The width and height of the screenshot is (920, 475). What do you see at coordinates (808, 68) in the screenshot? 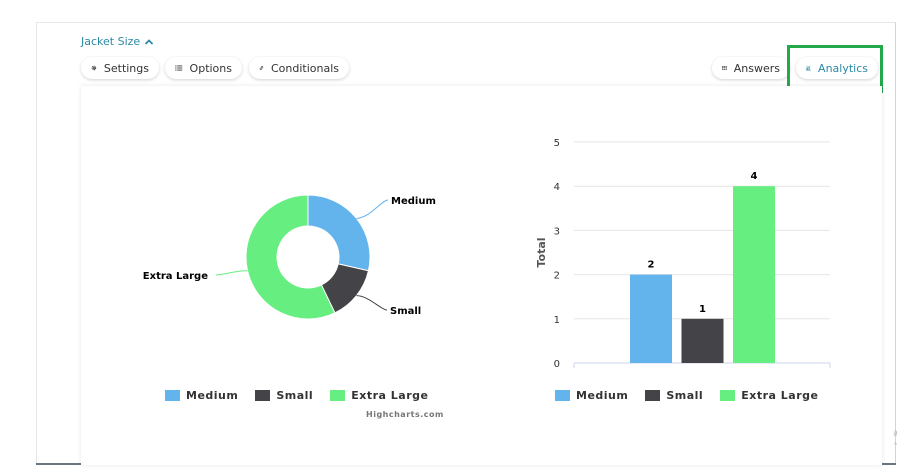
I see `analytics-chart-icon` at bounding box center [808, 68].